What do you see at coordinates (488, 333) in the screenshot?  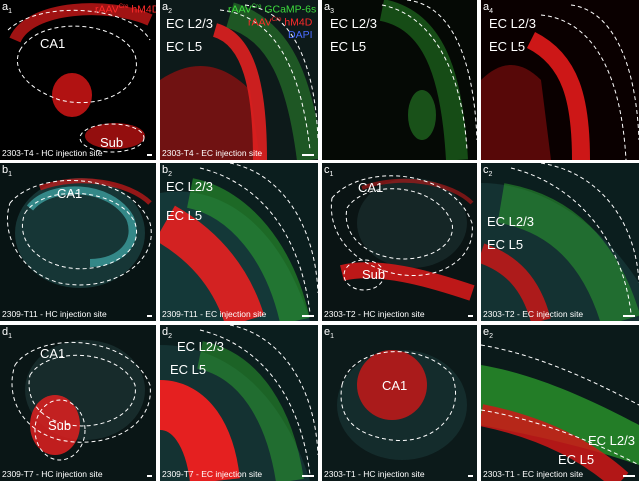 I see `panel-label-e2: e2` at bounding box center [488, 333].